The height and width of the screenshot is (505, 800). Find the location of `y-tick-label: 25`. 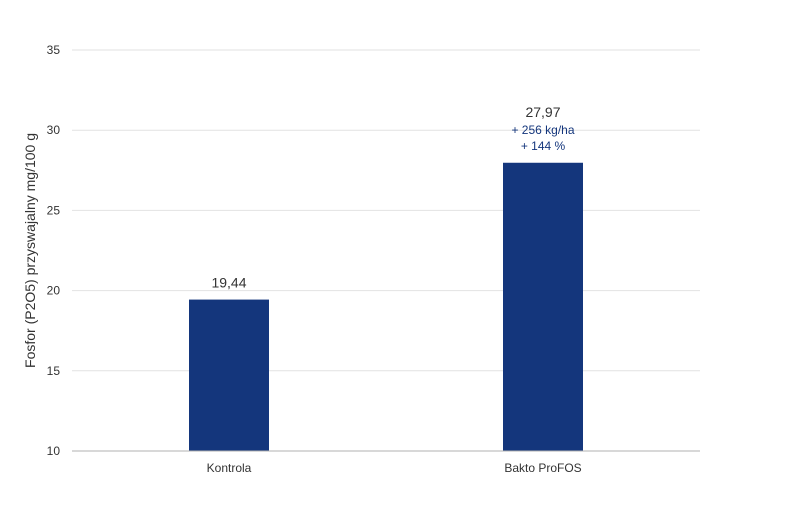

y-tick-label: 25 is located at coordinates (54, 210).